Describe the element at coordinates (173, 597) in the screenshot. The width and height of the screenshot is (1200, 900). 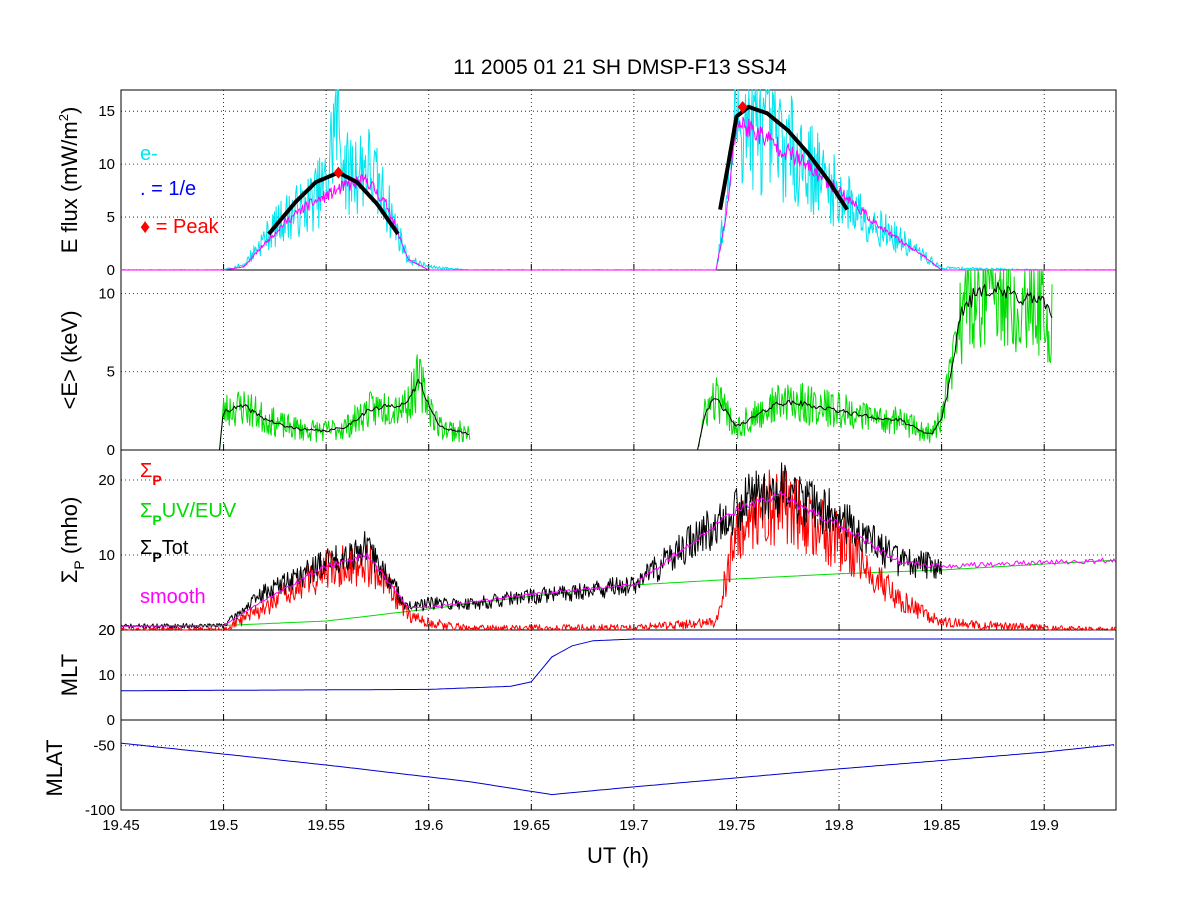
I see `legend-smooth: smooth` at that location.